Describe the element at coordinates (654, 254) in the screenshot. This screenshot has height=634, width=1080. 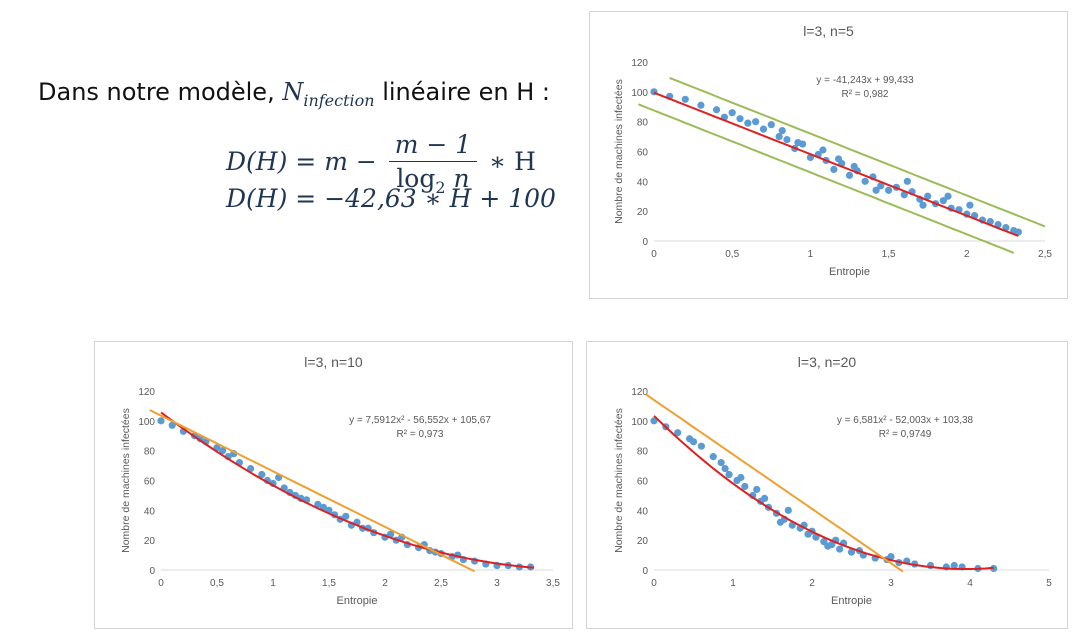
I see `x-tick-label: 0` at that location.